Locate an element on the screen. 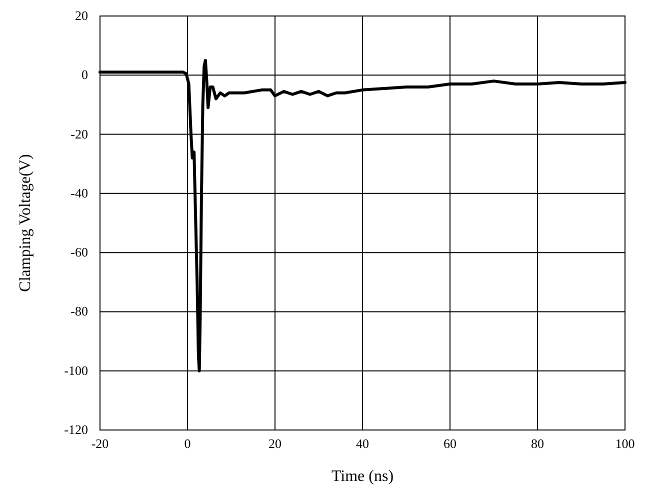 The image size is (651, 493). x-tick-label: 100 is located at coordinates (625, 443).